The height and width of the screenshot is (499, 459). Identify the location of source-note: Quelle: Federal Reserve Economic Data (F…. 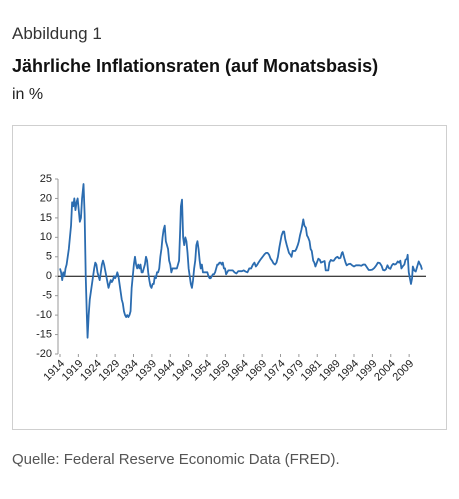
(176, 459).